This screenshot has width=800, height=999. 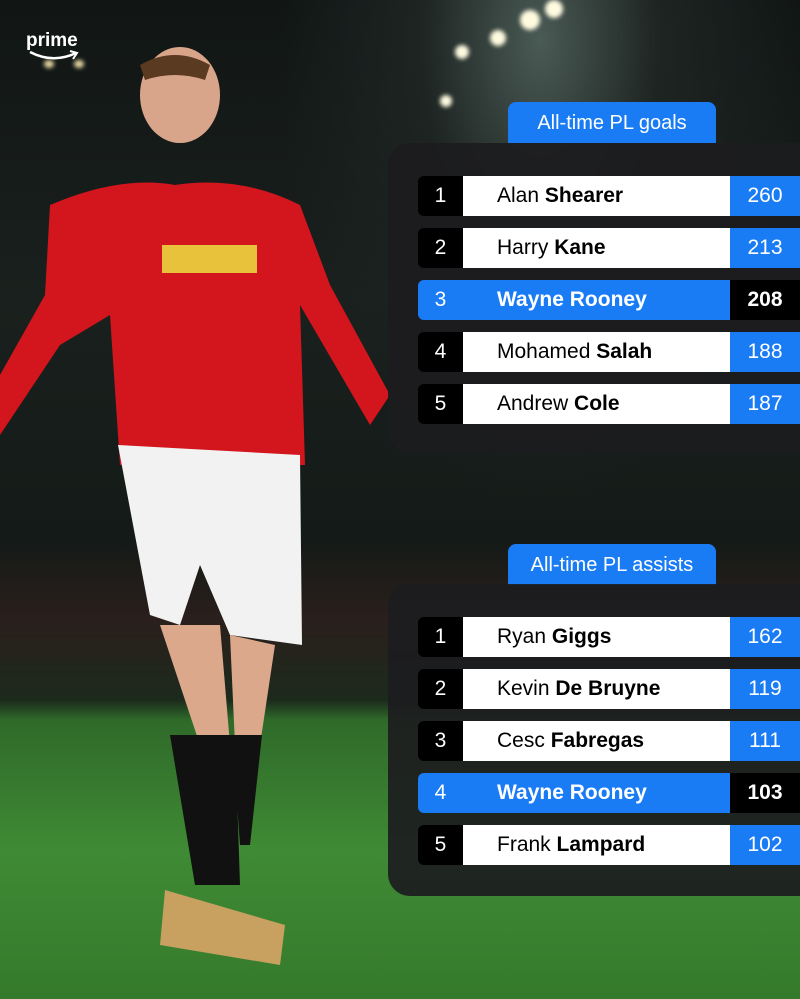 What do you see at coordinates (612, 122) in the screenshot?
I see `goals-title: All-time PL goals` at bounding box center [612, 122].